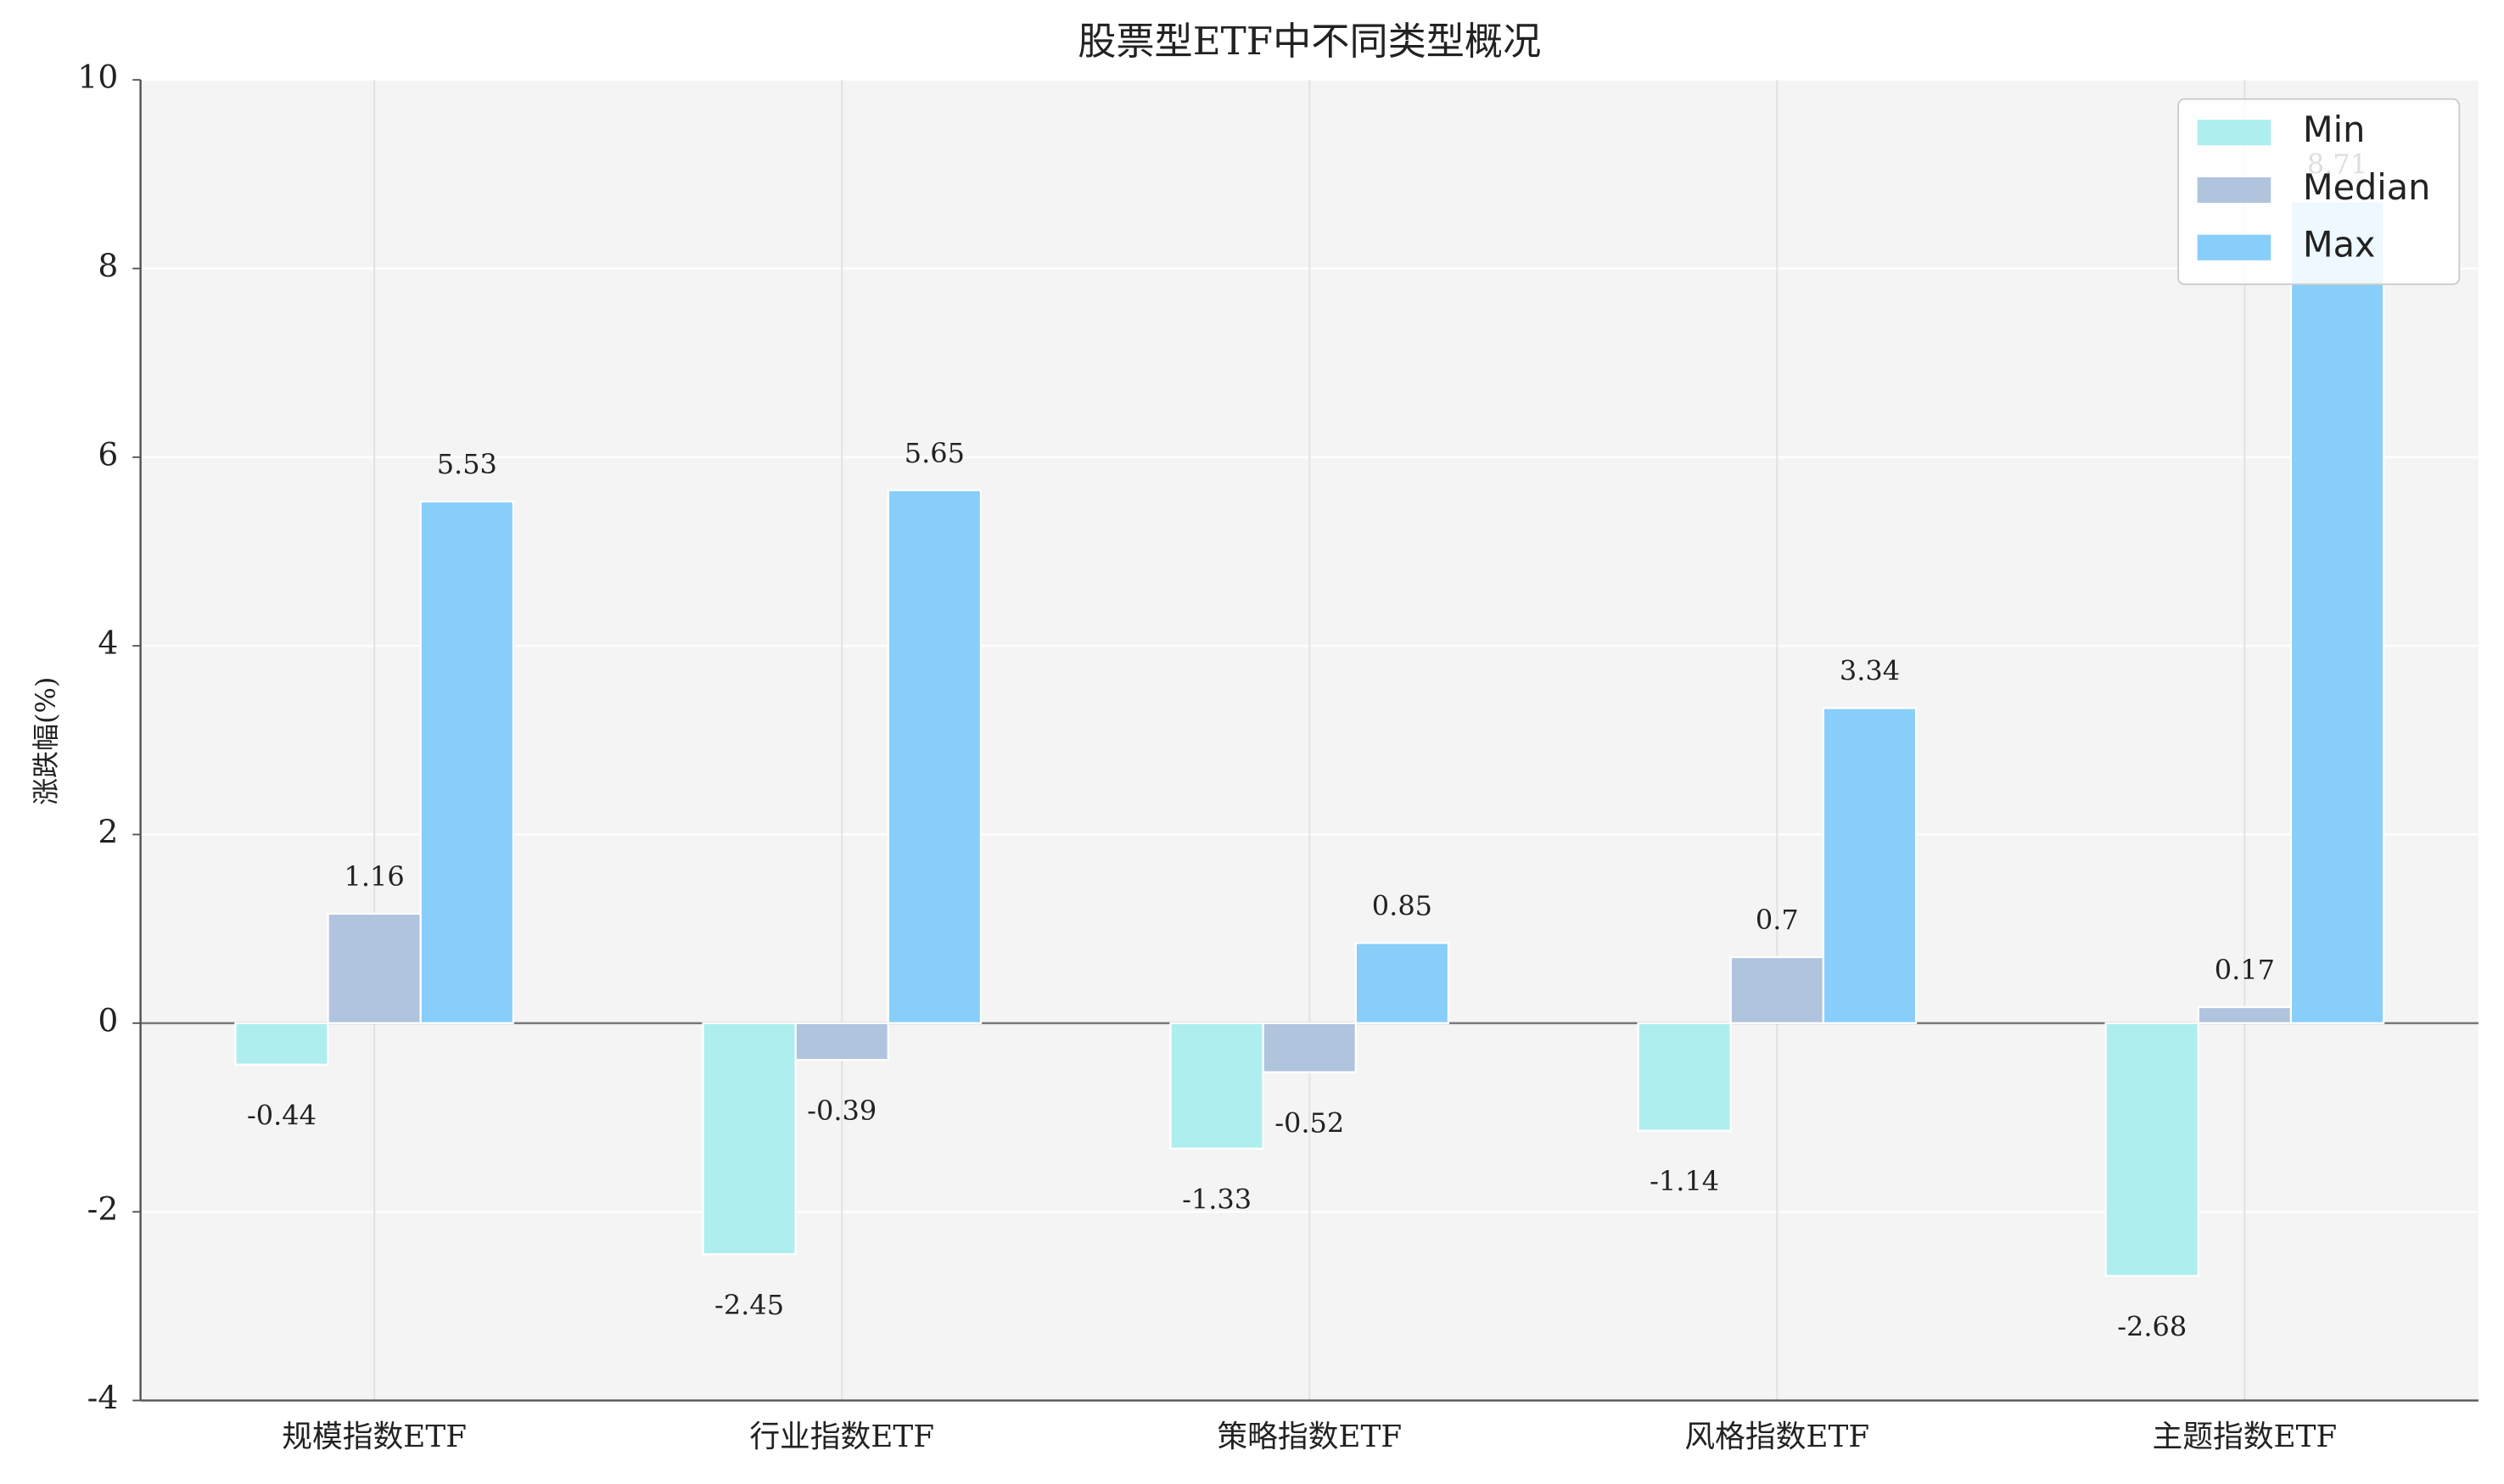 This screenshot has width=2504, height=1484. Describe the element at coordinates (108, 643) in the screenshot. I see `y-tick-label: 4` at that location.